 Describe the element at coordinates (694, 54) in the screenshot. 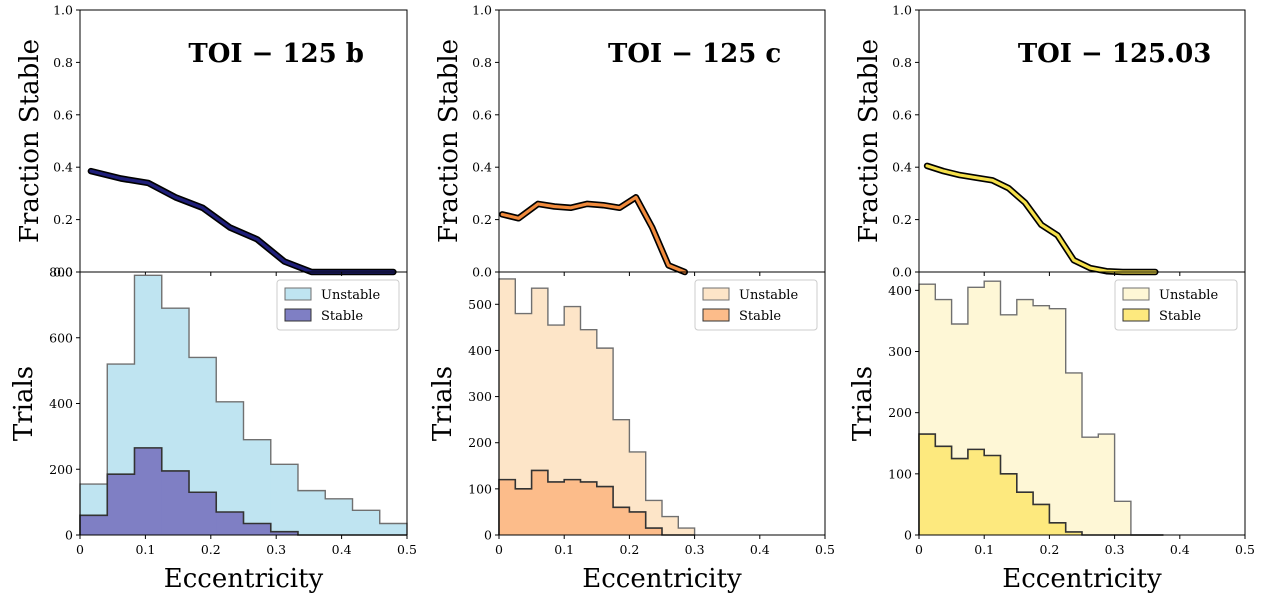

I see `panel-title: TOI − 125 c` at that location.